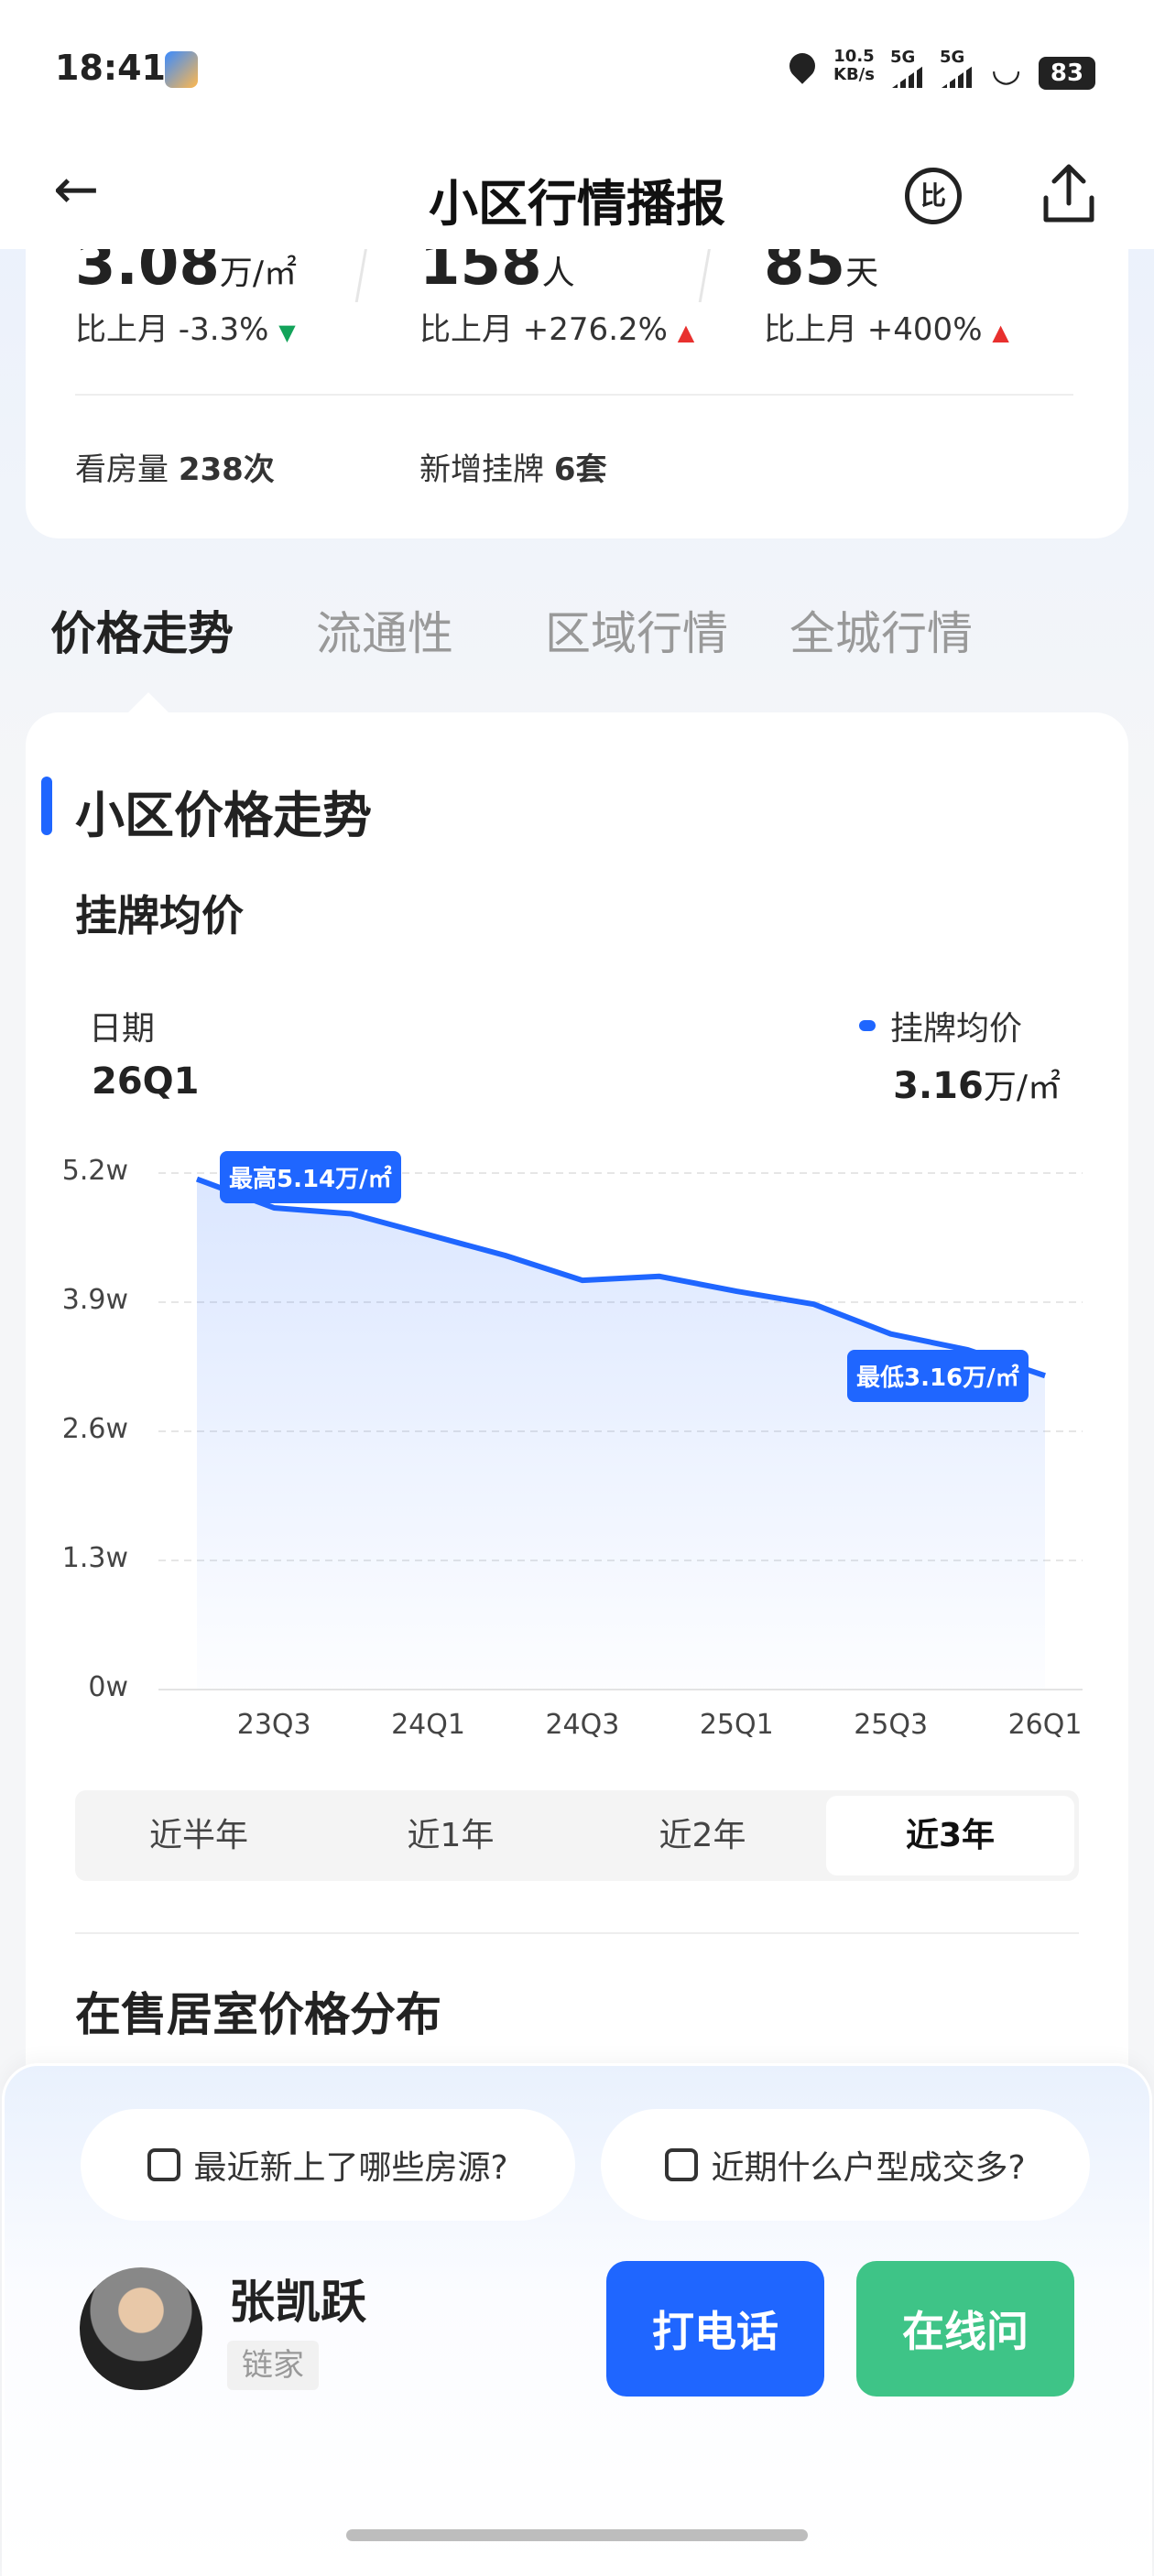 The width and height of the screenshot is (1154, 2576). Describe the element at coordinates (867, 1025) in the screenshot. I see `legend-dot` at that location.